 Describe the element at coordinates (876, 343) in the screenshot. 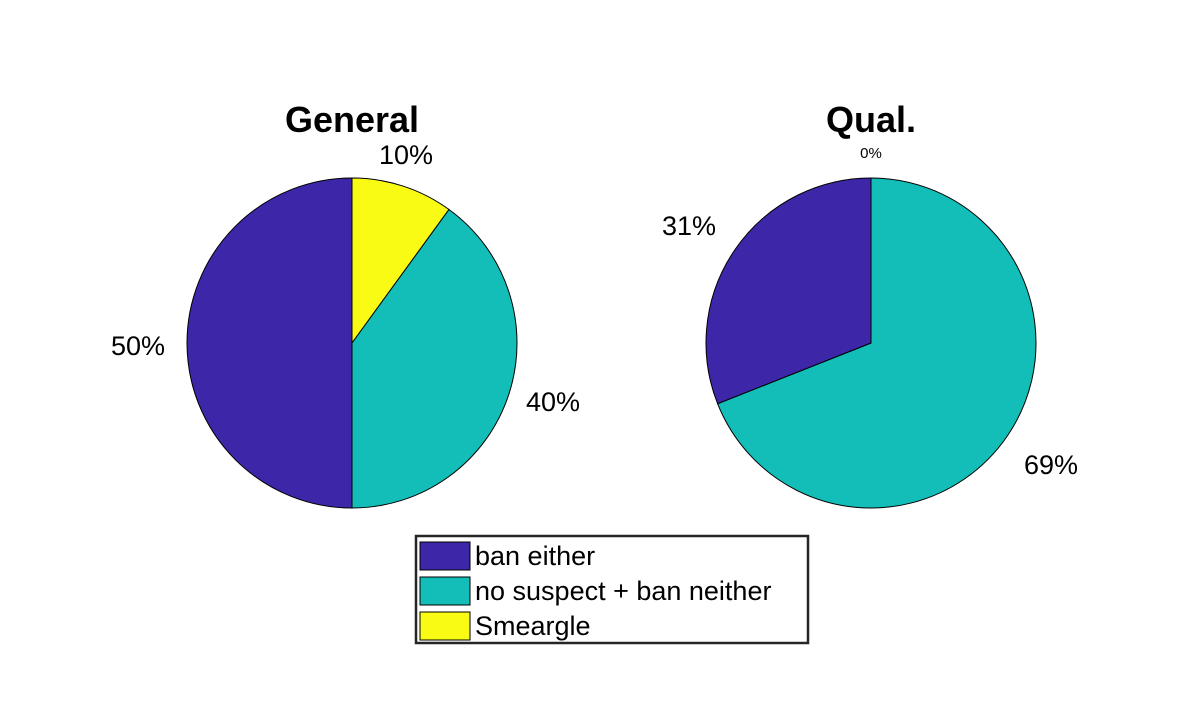

I see `pie-qual-slice-no-suspect-ban-neither` at that location.